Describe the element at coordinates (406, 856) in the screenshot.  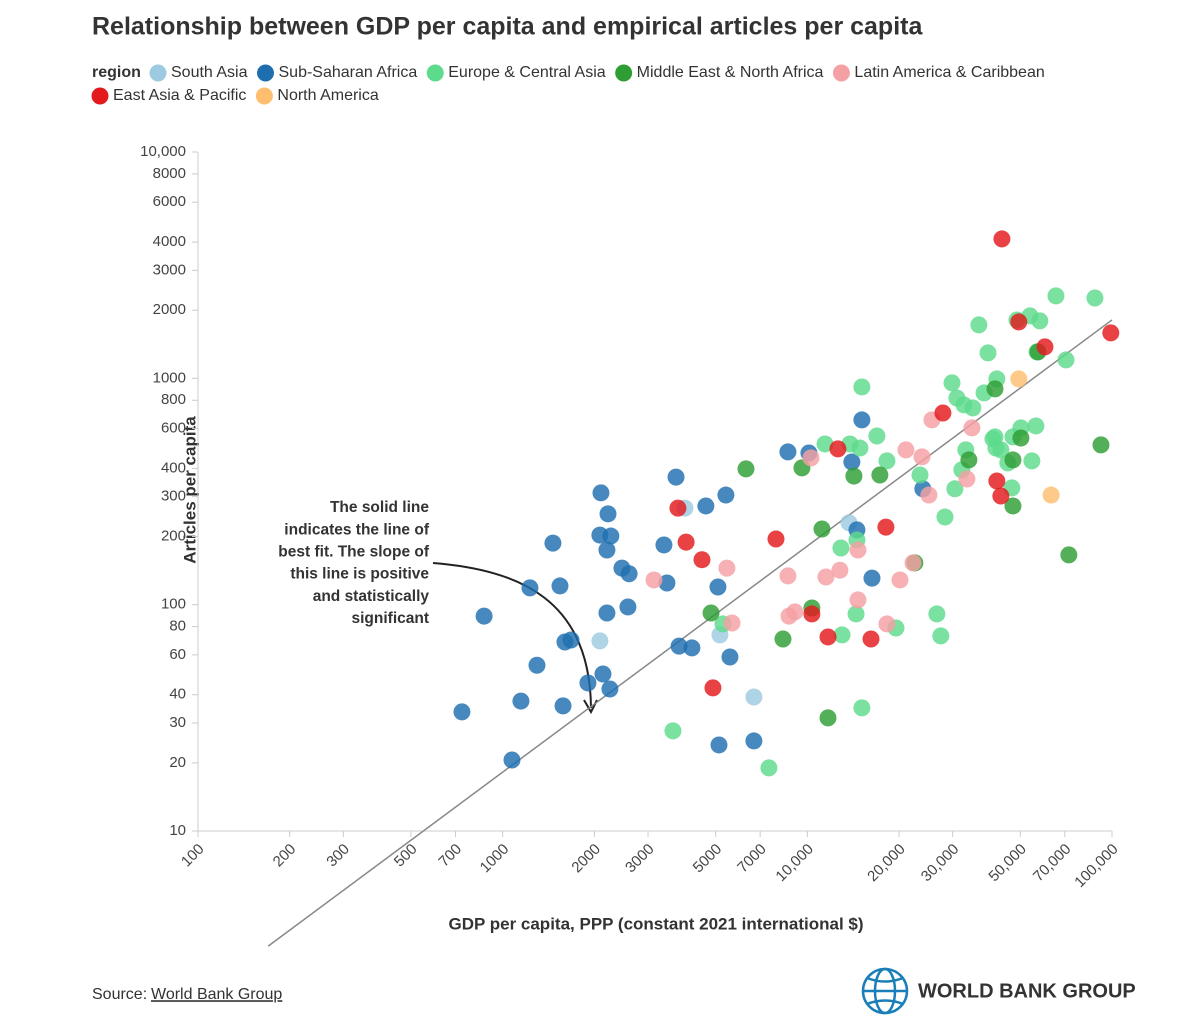
I see `x-tick-label: 500` at that location.